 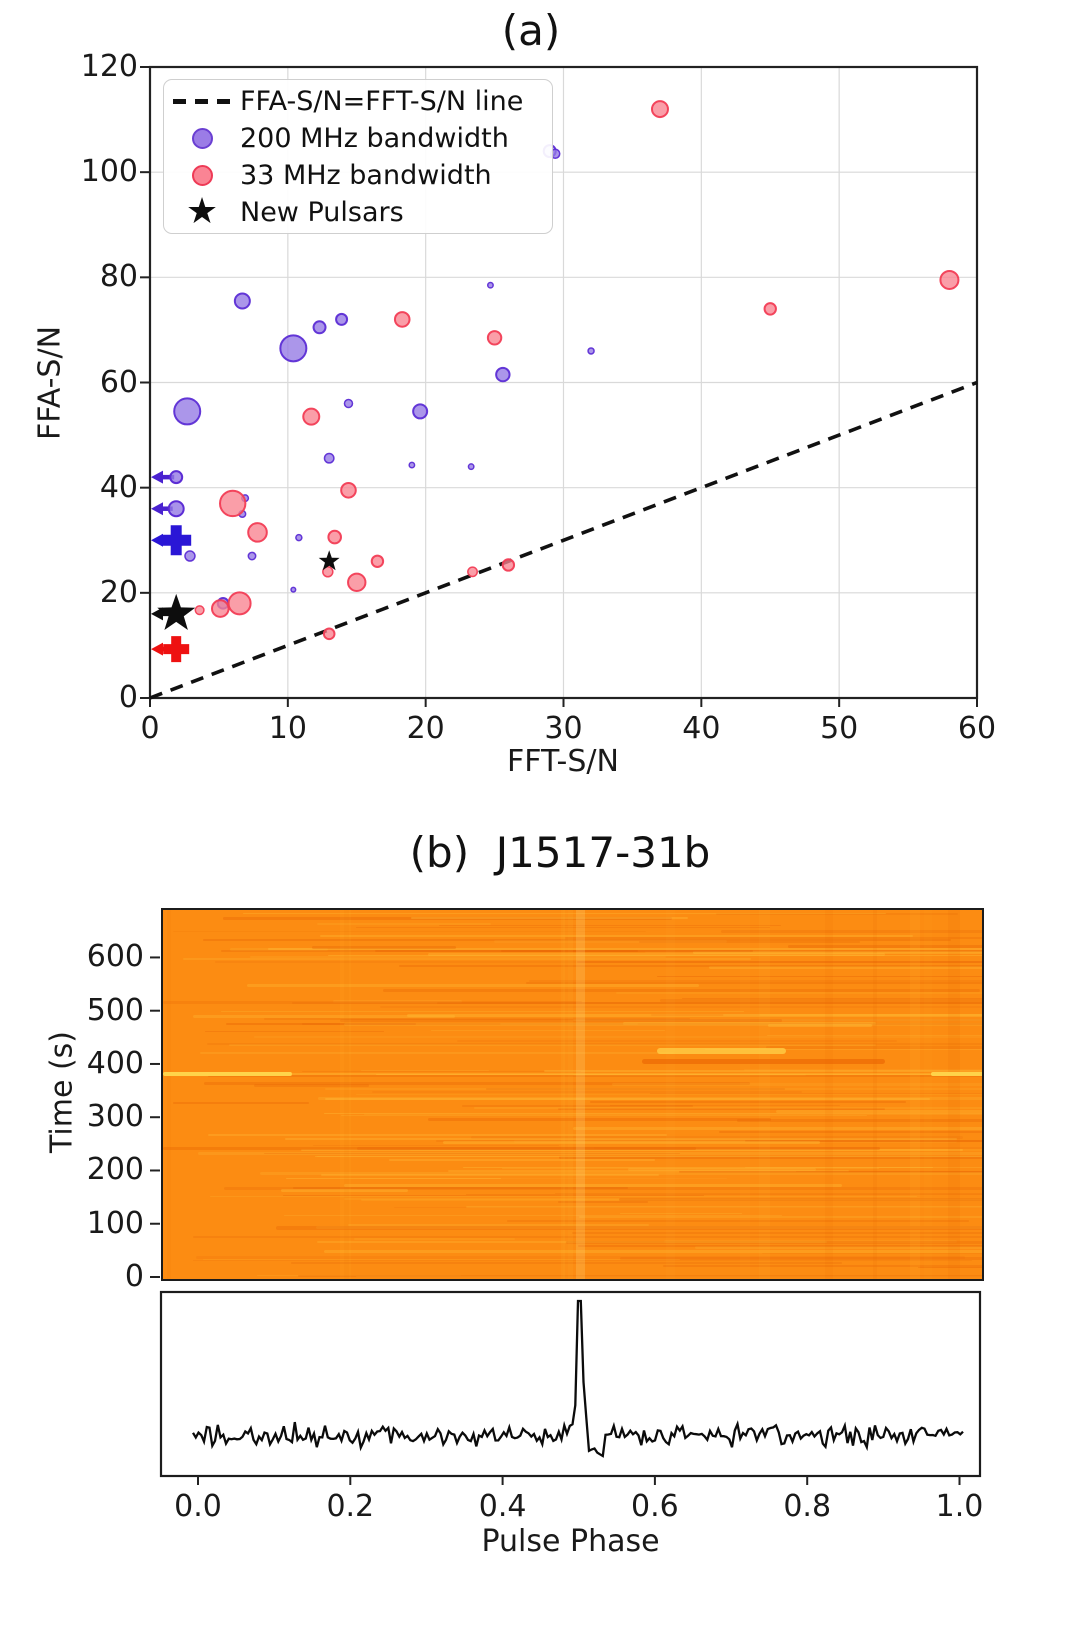 What do you see at coordinates (578, 1378) in the screenshot?
I see `pulse-profile-line` at bounding box center [578, 1378].